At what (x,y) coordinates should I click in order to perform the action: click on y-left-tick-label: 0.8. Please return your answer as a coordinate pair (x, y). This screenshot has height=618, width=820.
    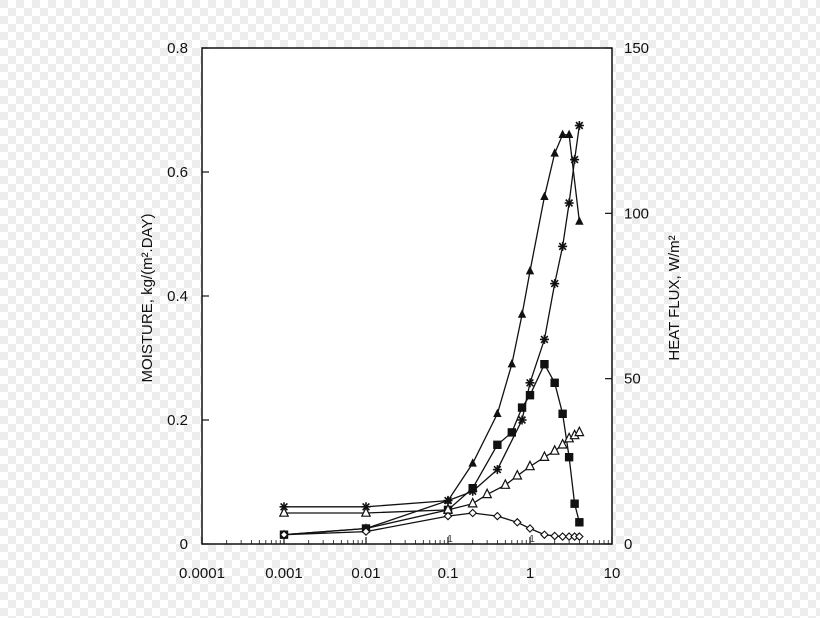
    Looking at the image, I should click on (177, 48).